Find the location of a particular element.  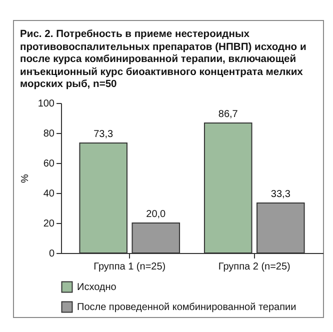

legend-label: После проведенной комбинированной терапии is located at coordinates (186, 307).